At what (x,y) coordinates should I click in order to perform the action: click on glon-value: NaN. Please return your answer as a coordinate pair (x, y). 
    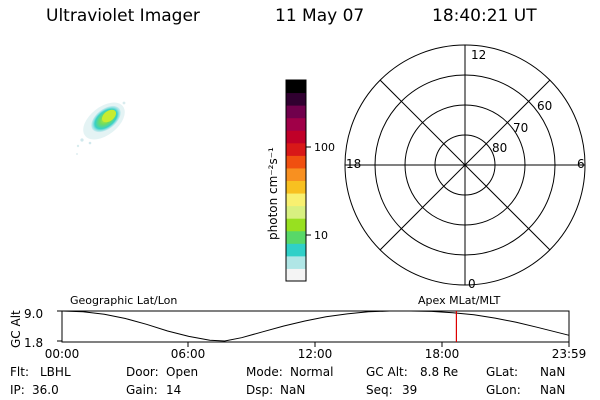
    Looking at the image, I should click on (553, 390).